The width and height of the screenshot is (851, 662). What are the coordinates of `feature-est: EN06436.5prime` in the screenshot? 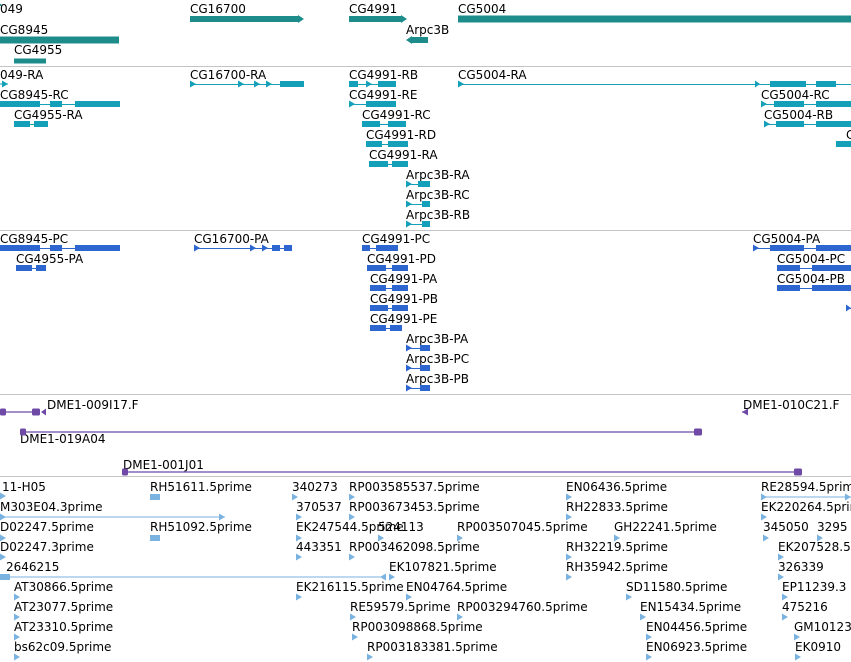 It's located at (616, 490).